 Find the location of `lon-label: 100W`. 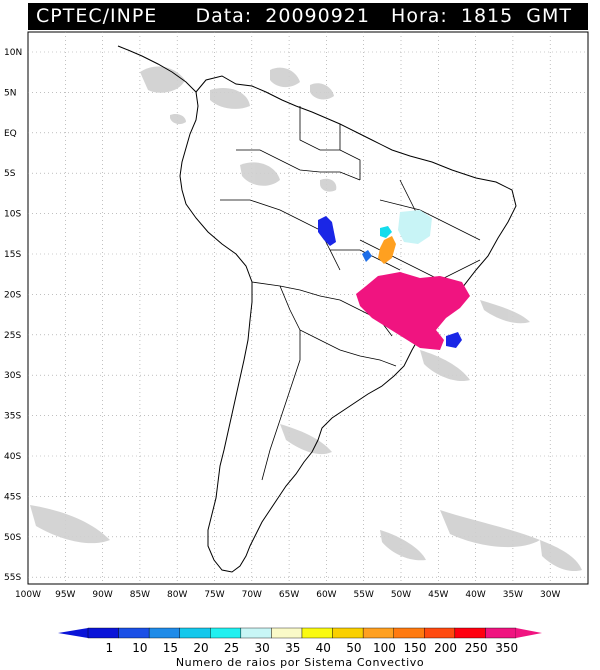

lon-label: 100W is located at coordinates (28, 595).